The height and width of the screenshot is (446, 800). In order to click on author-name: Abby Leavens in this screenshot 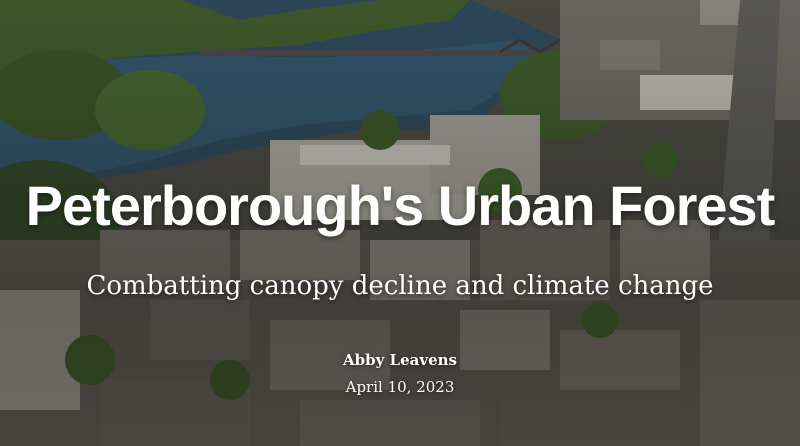, I will do `click(400, 360)`.